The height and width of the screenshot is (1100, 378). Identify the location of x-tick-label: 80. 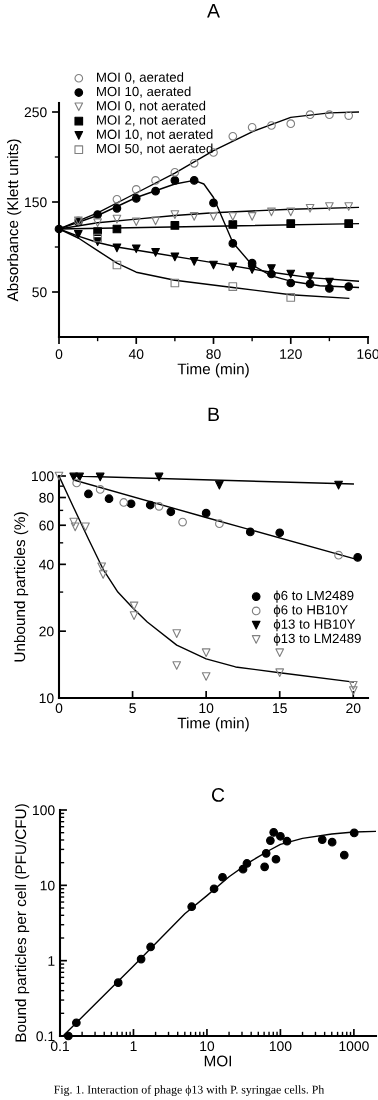
(213, 354).